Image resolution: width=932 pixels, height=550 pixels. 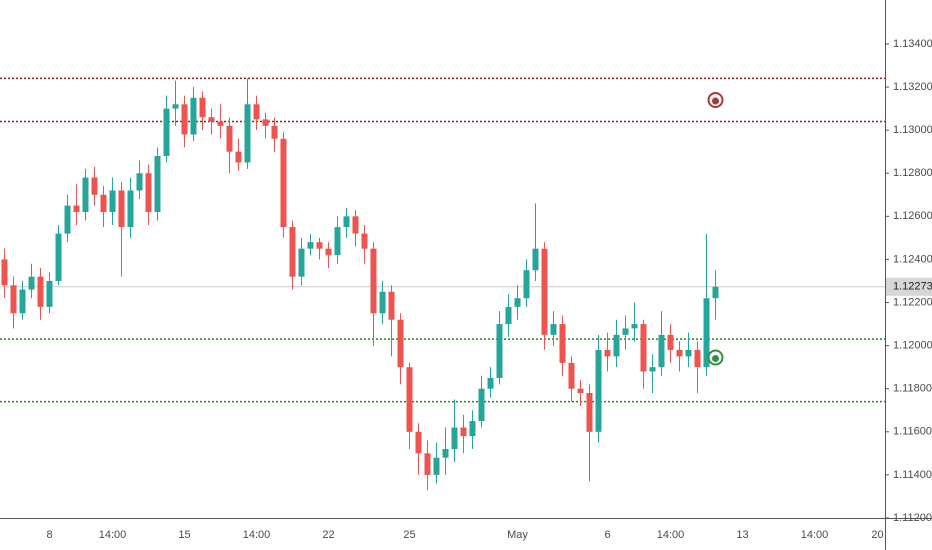 I want to click on y-tick-label: 1.12600, so click(x=912, y=216).